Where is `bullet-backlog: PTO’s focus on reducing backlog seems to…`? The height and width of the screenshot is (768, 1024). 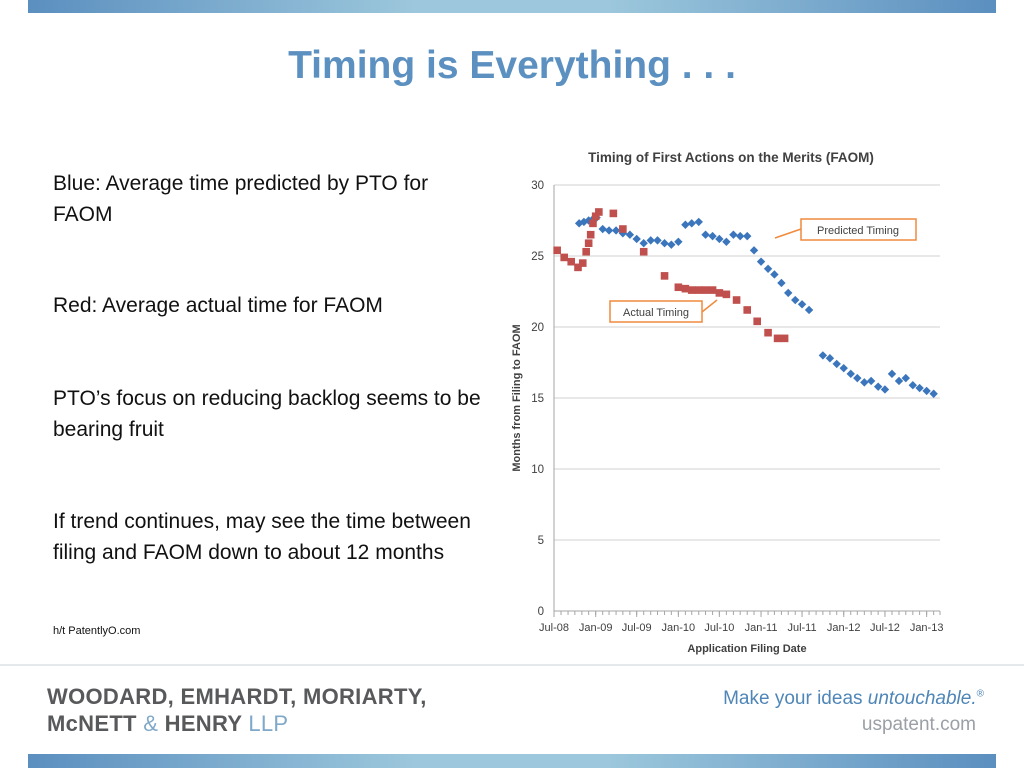
bullet-backlog: PTO’s focus on reducing backlog seems to… is located at coordinates (267, 414).